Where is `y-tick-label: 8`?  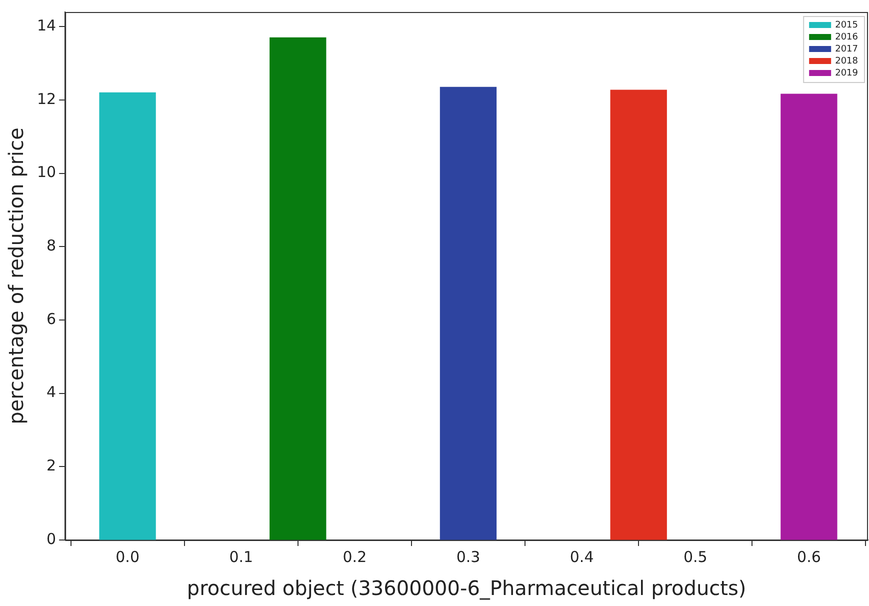 y-tick-label: 8 is located at coordinates (51, 245).